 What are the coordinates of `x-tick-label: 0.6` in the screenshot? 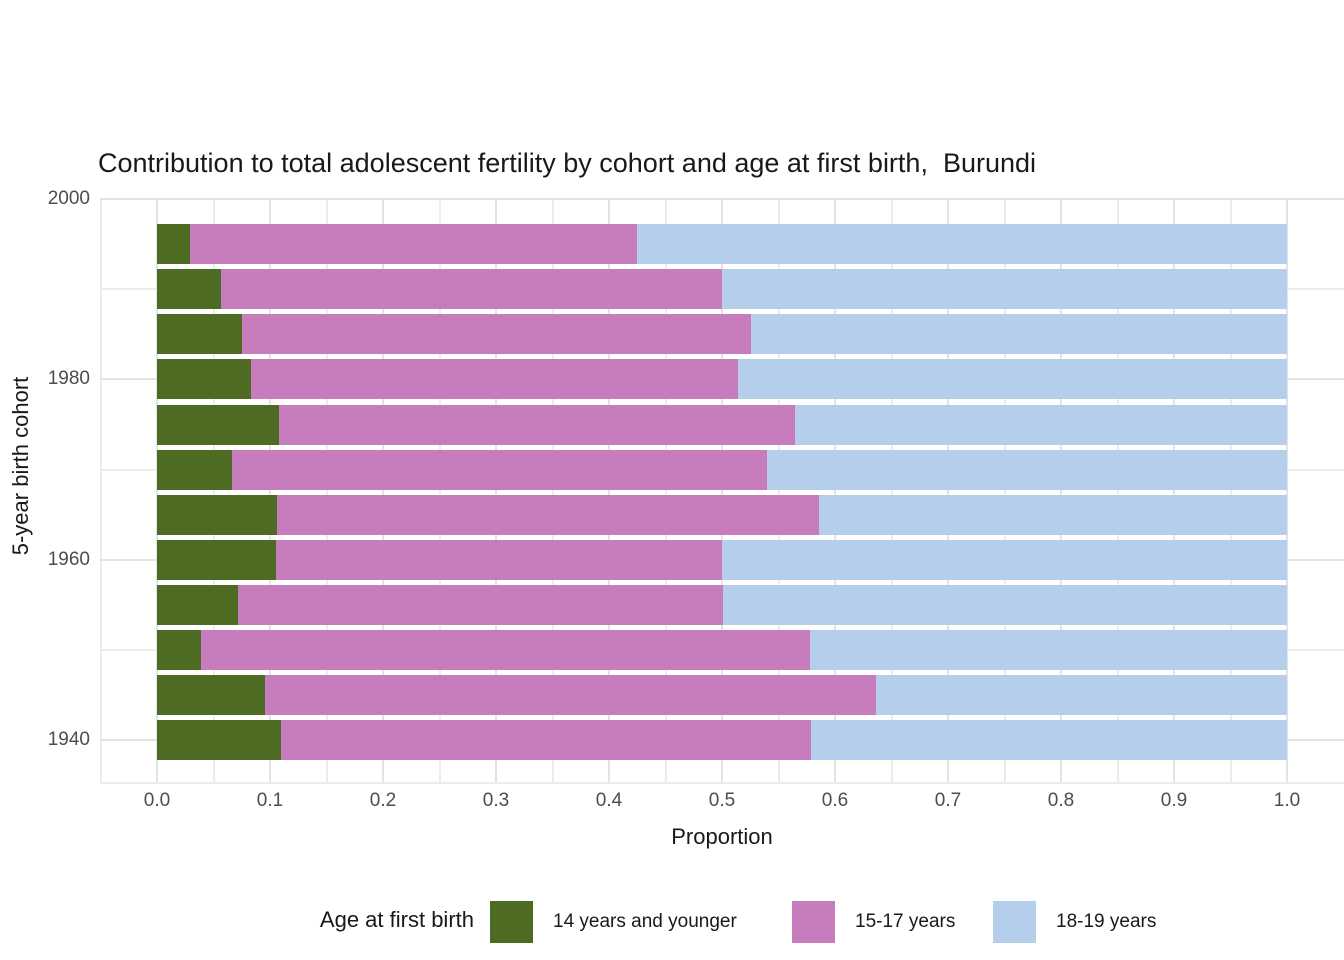 It's located at (835, 800).